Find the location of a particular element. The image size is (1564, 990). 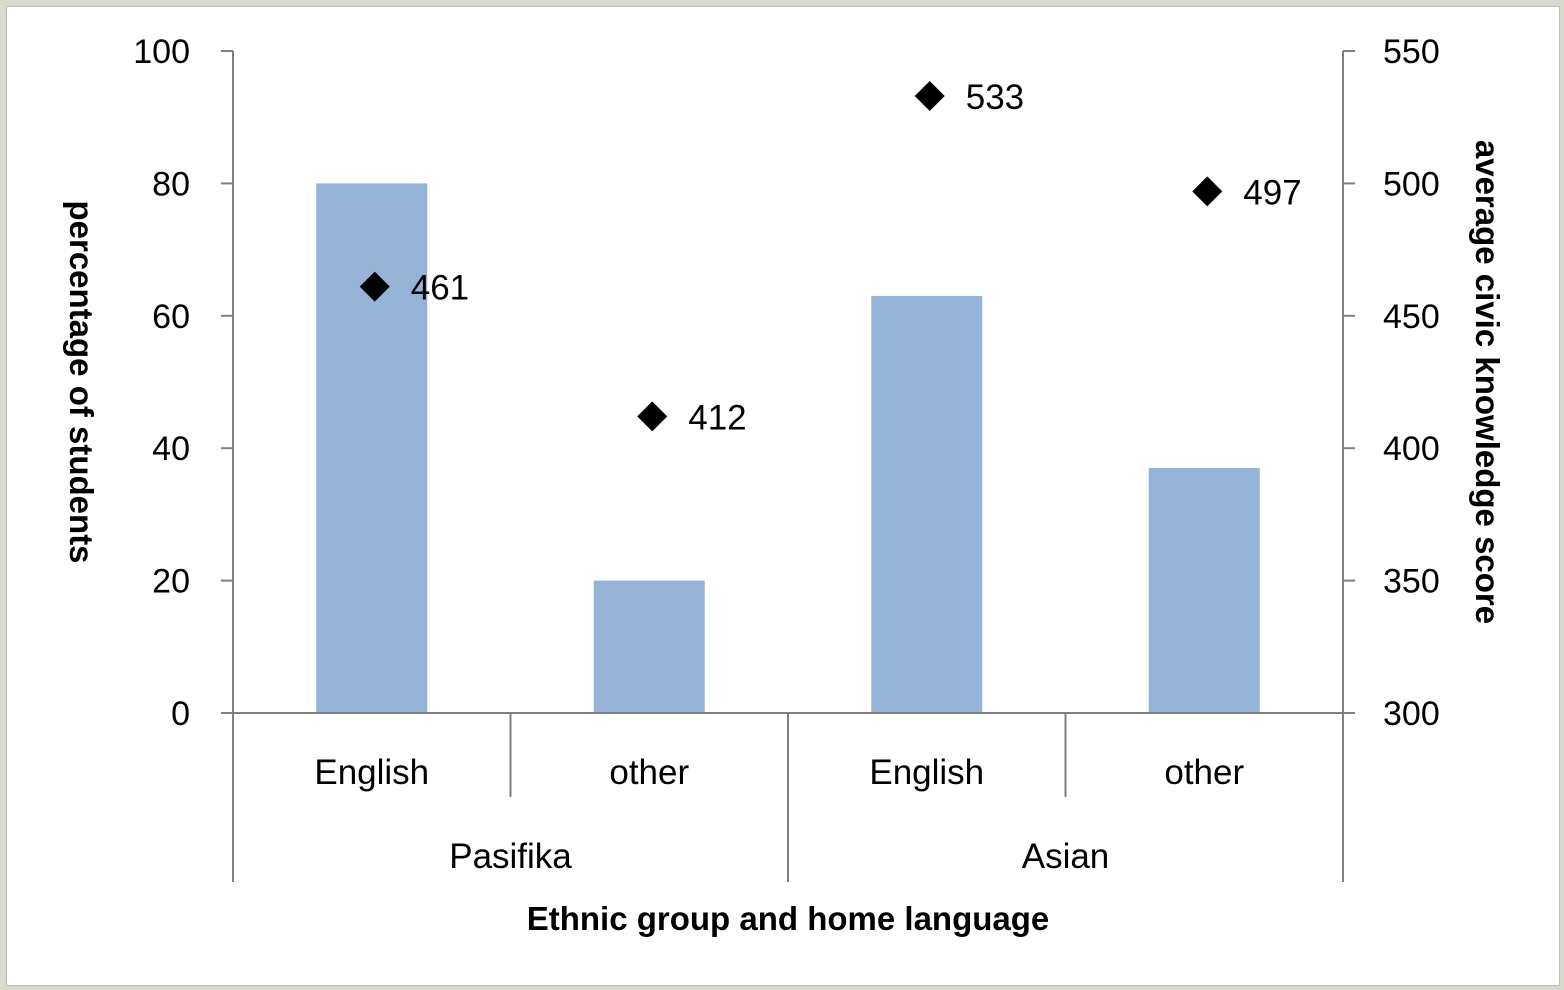

x-category-label-3: other is located at coordinates (1204, 772).